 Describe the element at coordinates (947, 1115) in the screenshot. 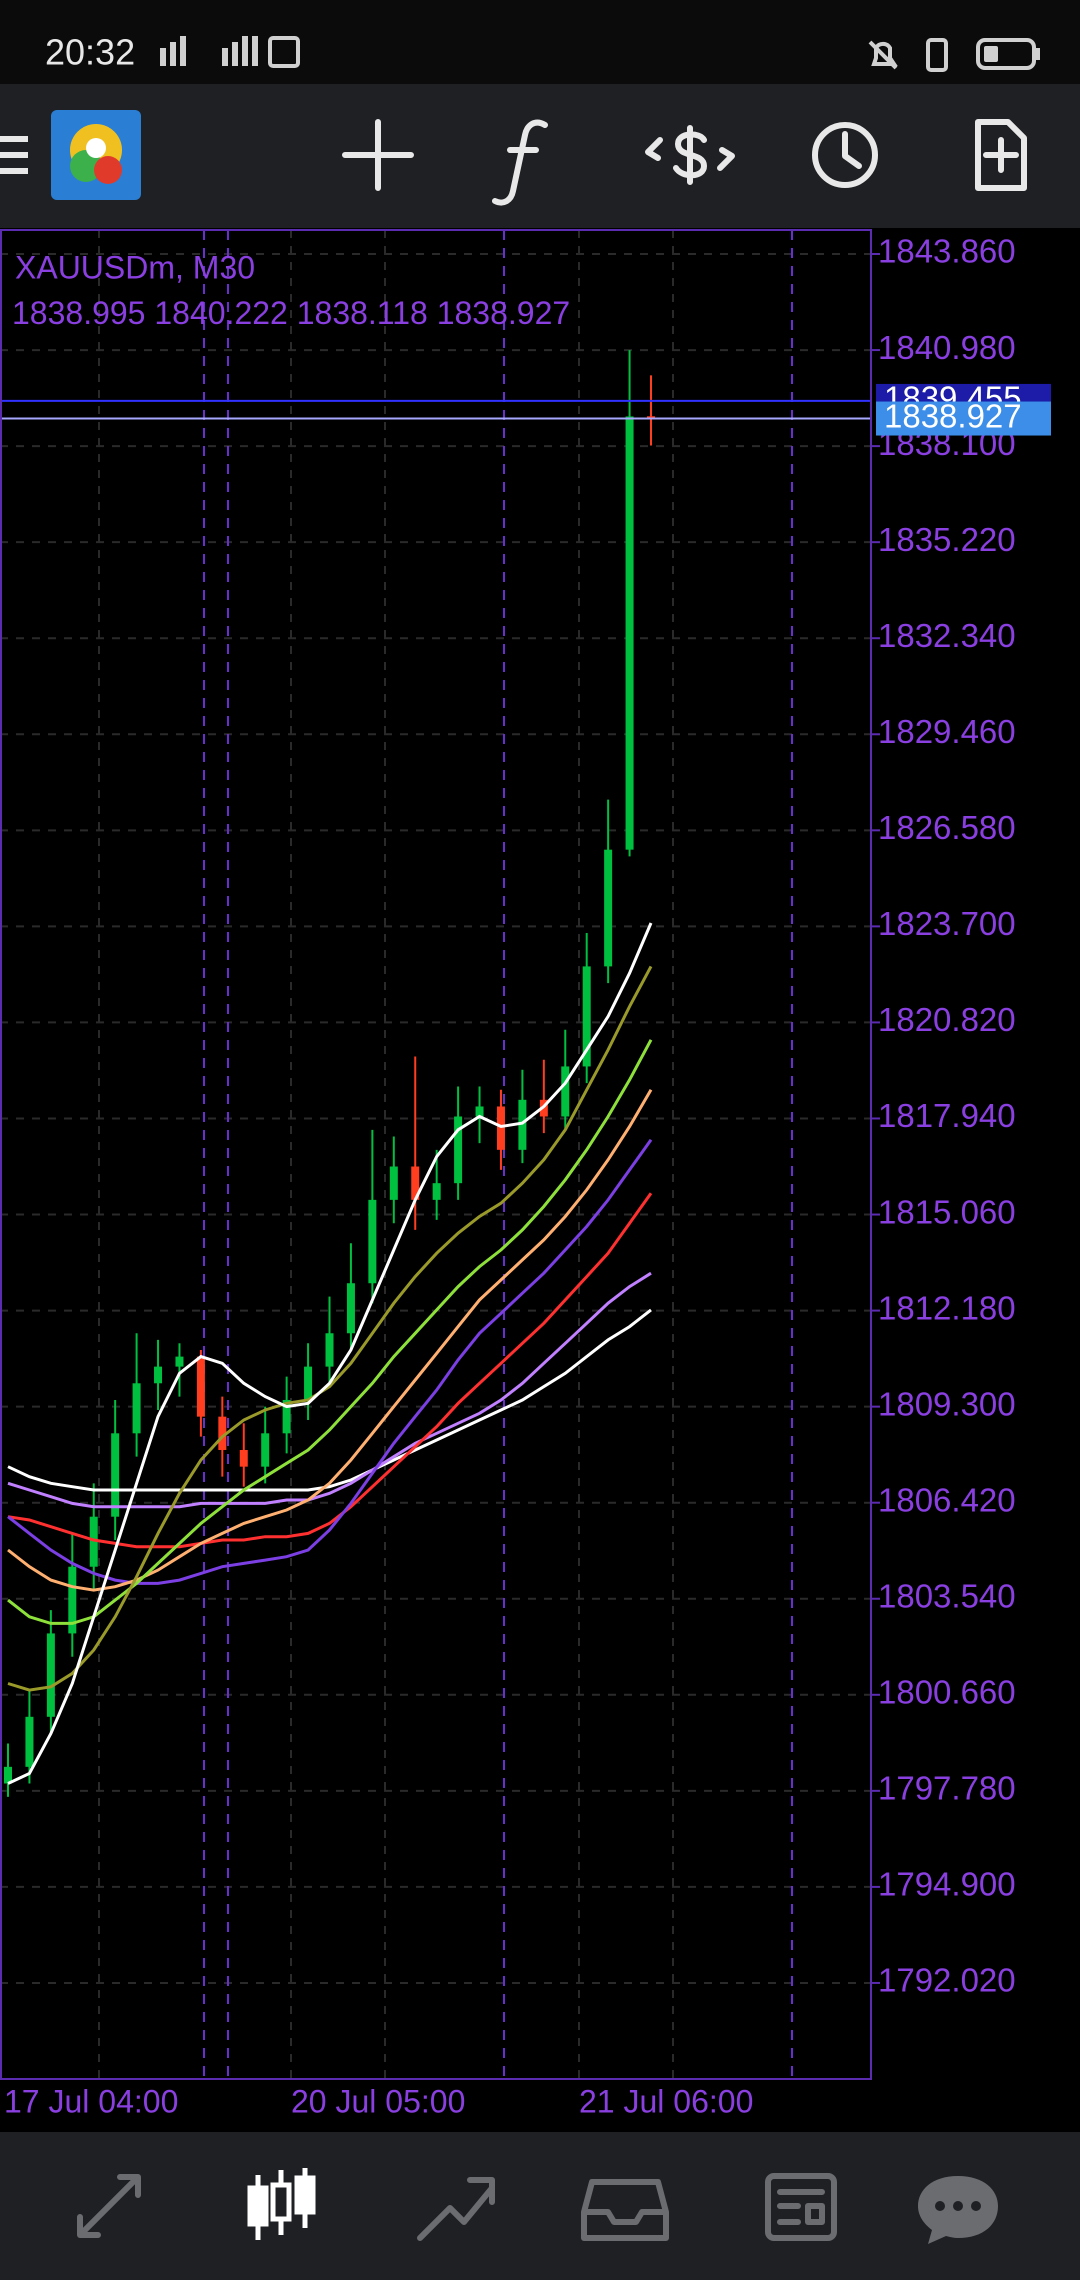

I see `y-tick-label: 1817.940` at that location.